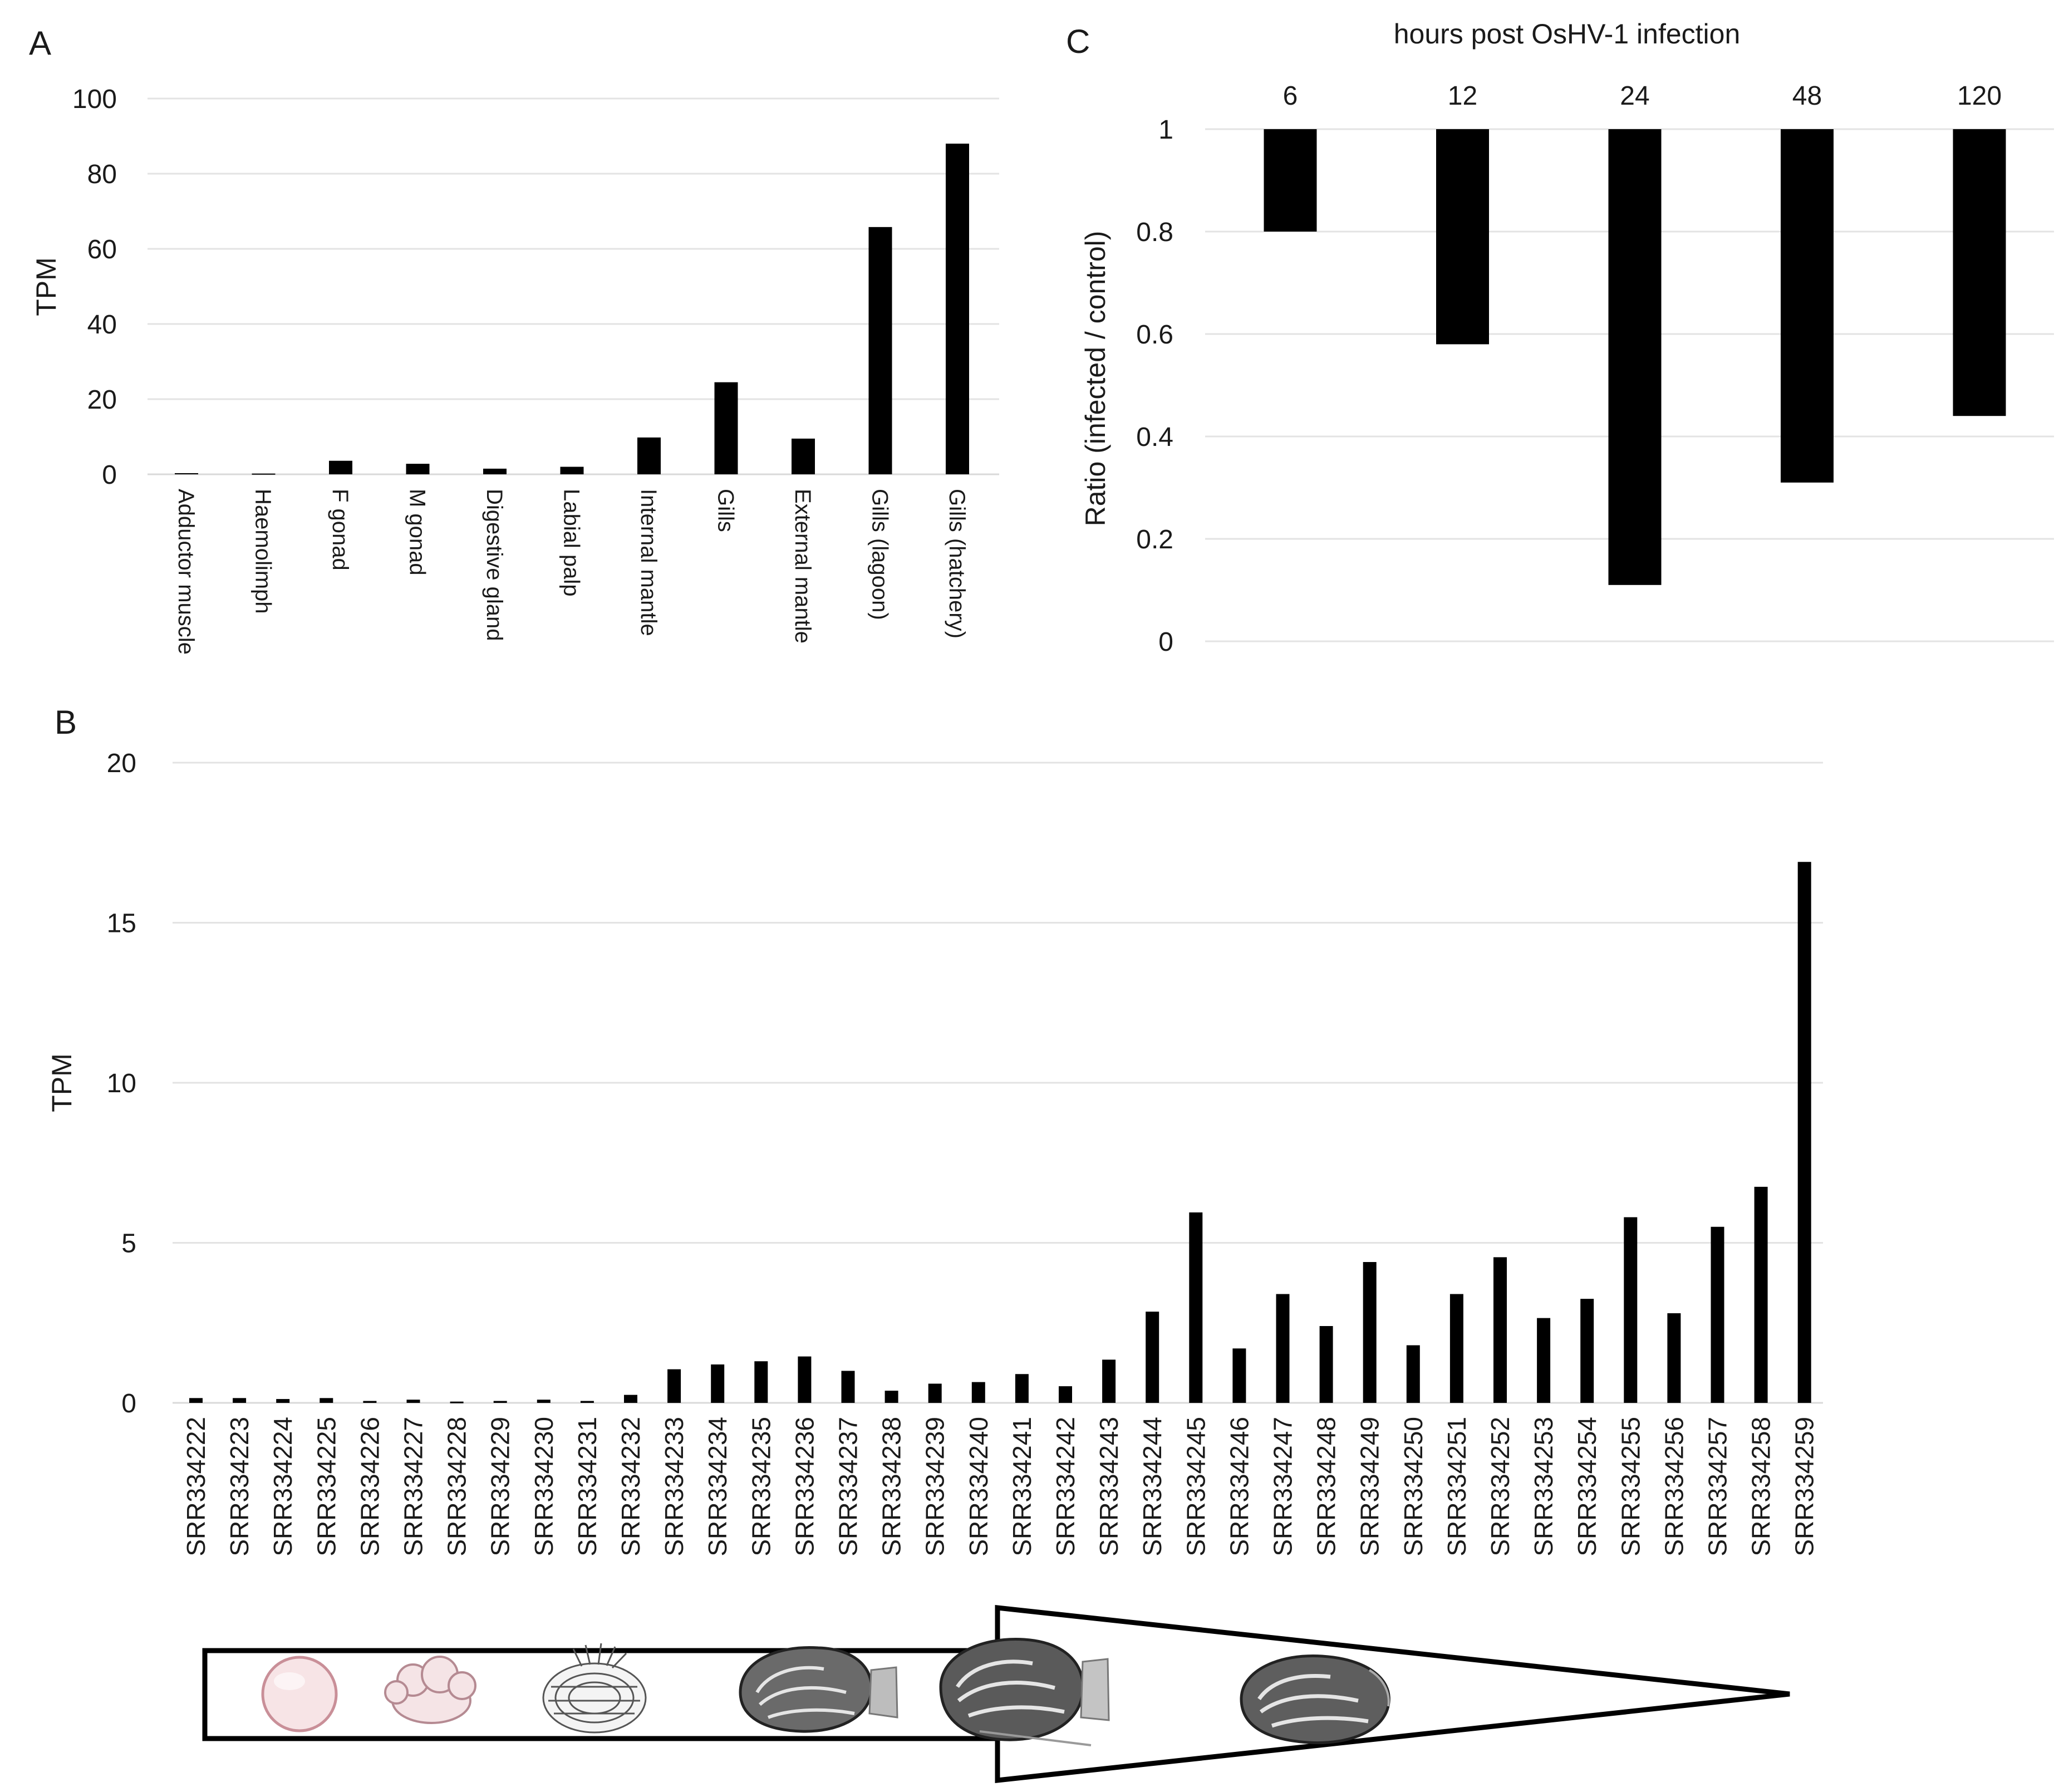  What do you see at coordinates (957, 309) in the screenshot?
I see `bar-gills-hatchery` at bounding box center [957, 309].